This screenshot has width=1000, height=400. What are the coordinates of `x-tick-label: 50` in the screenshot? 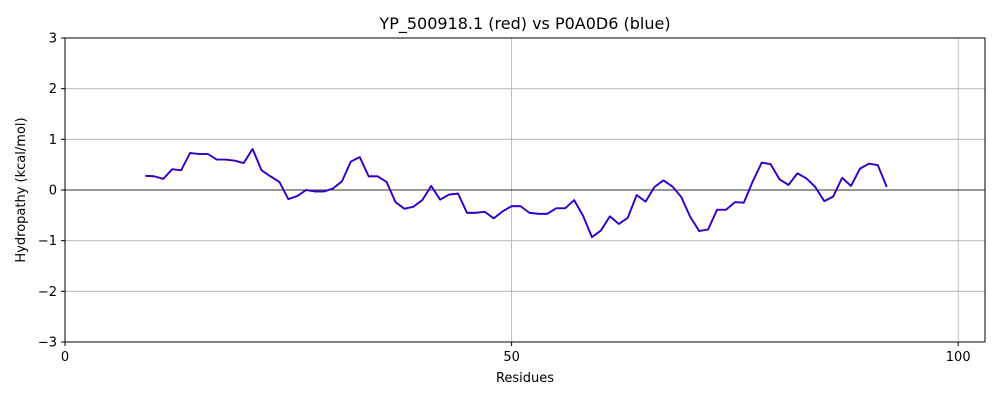 It's located at (511, 357).